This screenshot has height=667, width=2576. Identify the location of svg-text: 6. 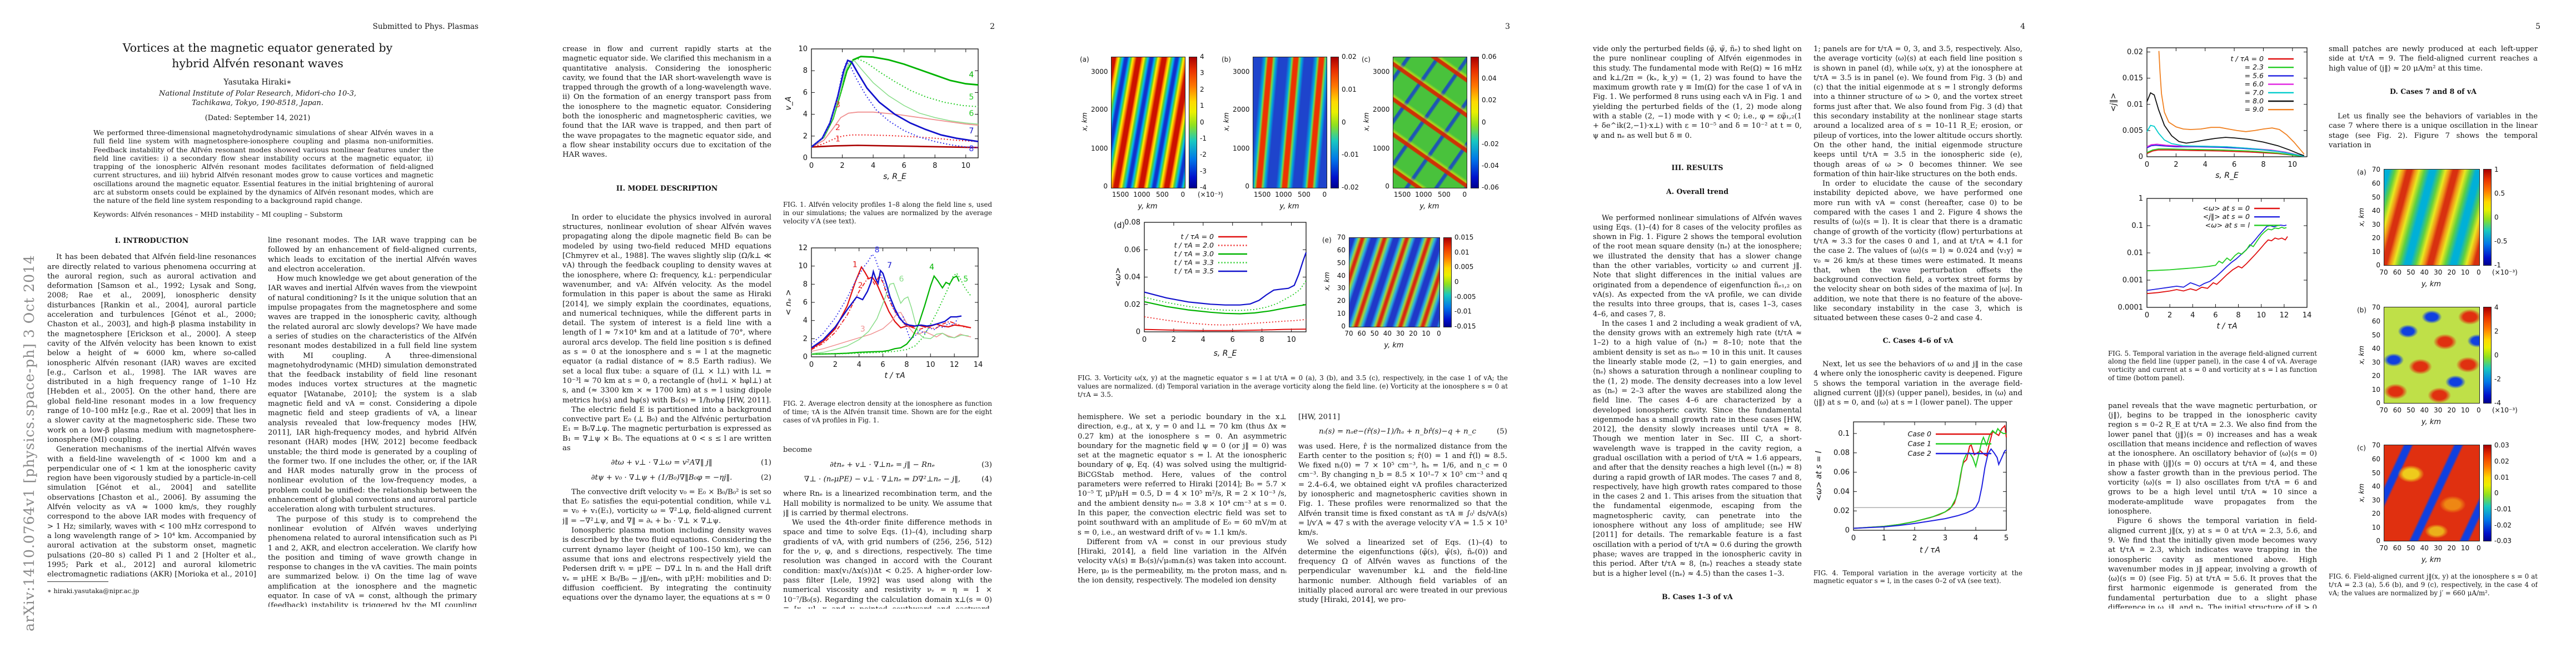
(805, 92).